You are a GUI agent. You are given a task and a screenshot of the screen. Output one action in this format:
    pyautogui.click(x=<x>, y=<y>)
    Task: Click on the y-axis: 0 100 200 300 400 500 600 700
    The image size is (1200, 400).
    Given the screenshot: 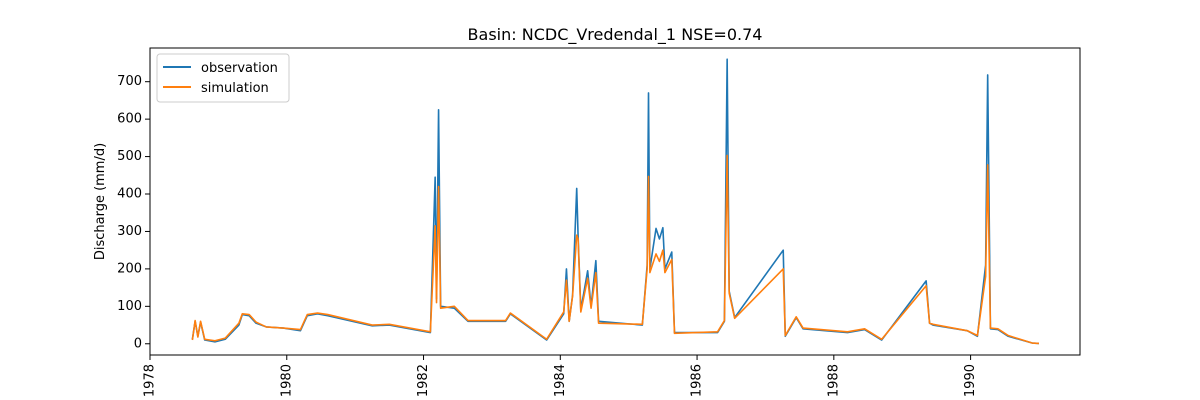 What is the action you would take?
    pyautogui.click(x=133, y=212)
    